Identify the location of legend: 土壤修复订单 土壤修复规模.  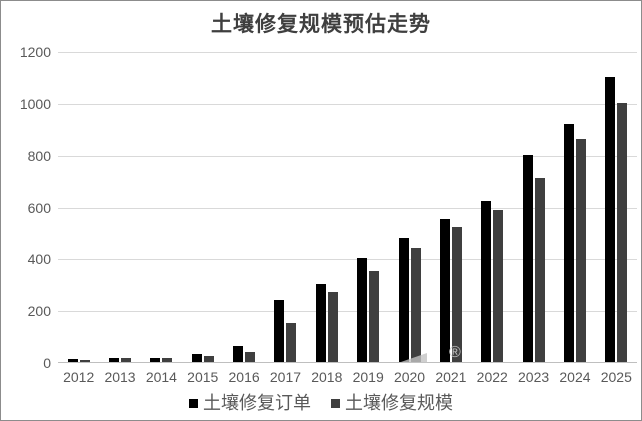
(321, 403).